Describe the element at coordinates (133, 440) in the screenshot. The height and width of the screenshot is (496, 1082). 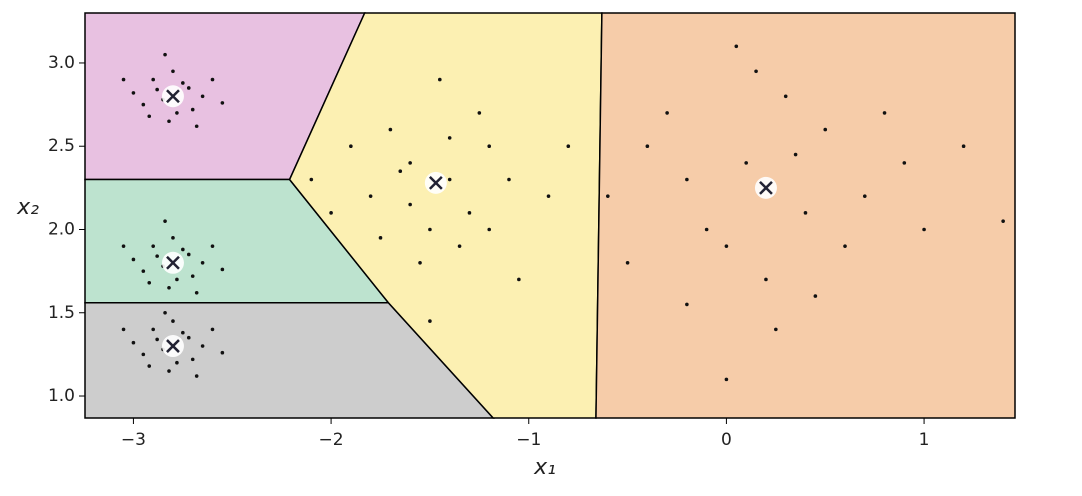
I see `x-tick-label: −3` at that location.